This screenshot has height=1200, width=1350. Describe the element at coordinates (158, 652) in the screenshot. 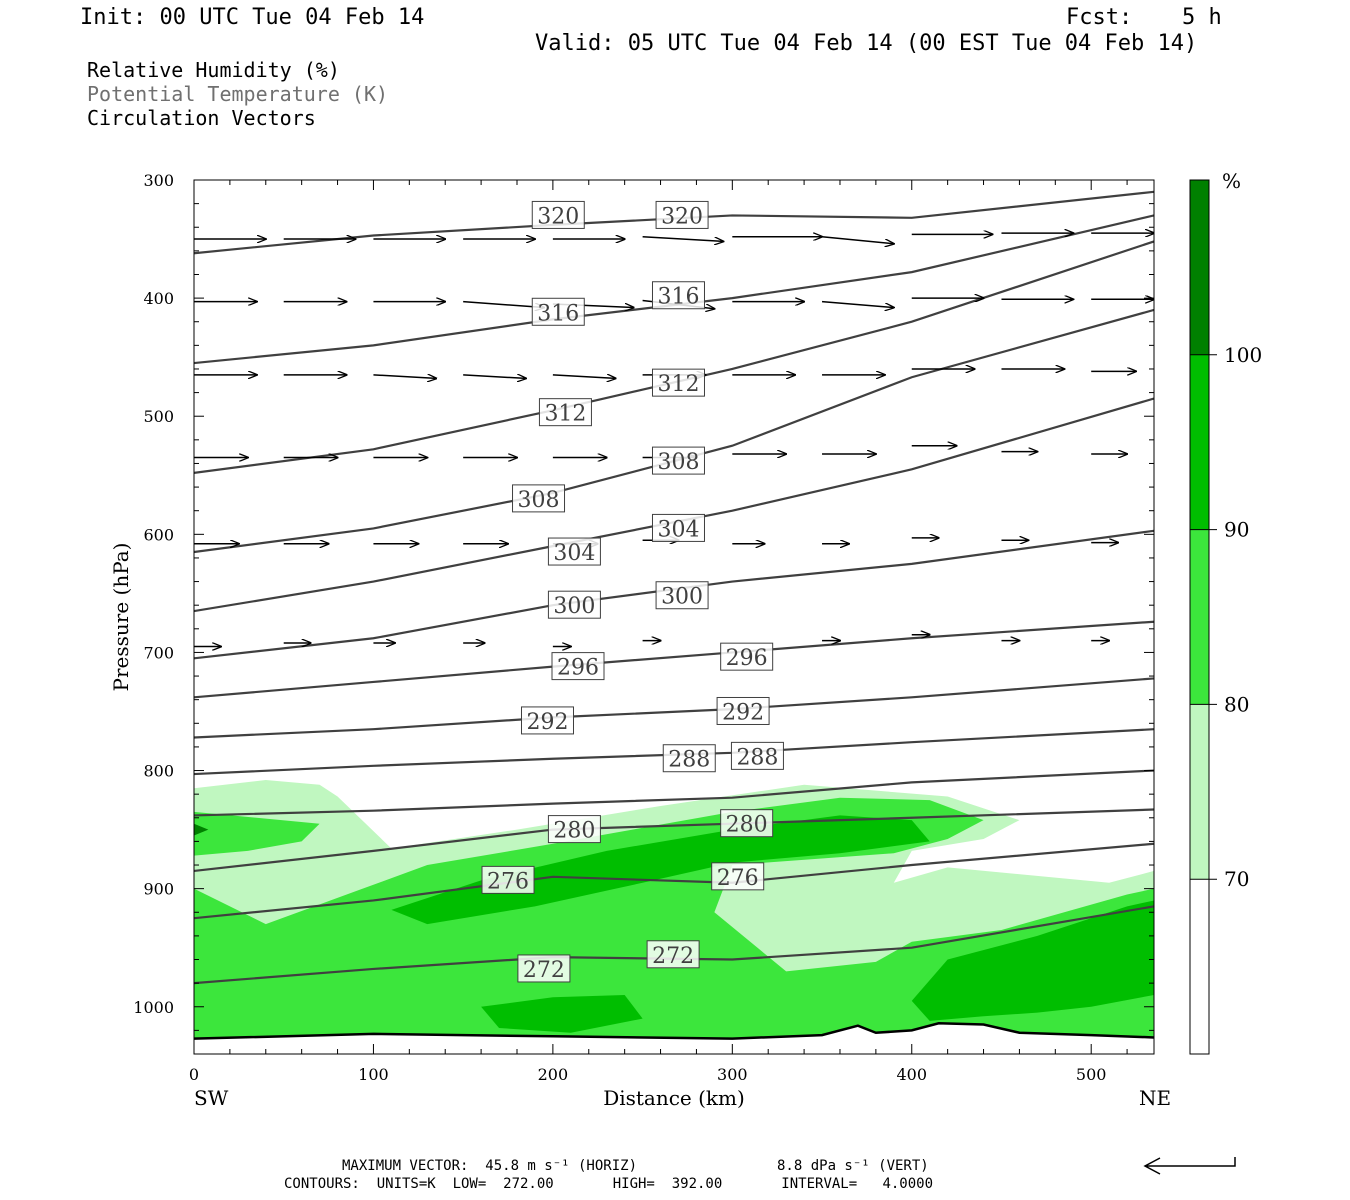

I see `y-tick-label: 700` at that location.